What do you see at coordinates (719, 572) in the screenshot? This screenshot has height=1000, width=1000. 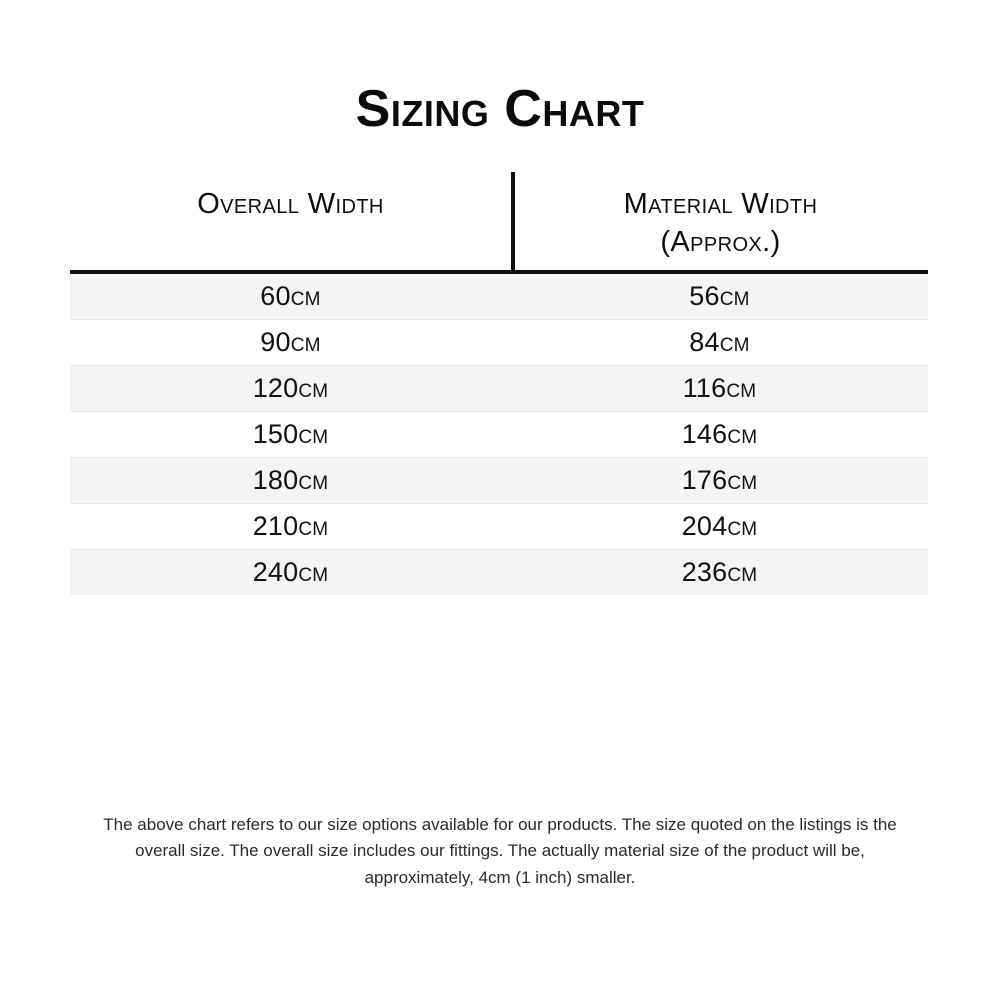 I see `cell-material-width: 236cm` at bounding box center [719, 572].